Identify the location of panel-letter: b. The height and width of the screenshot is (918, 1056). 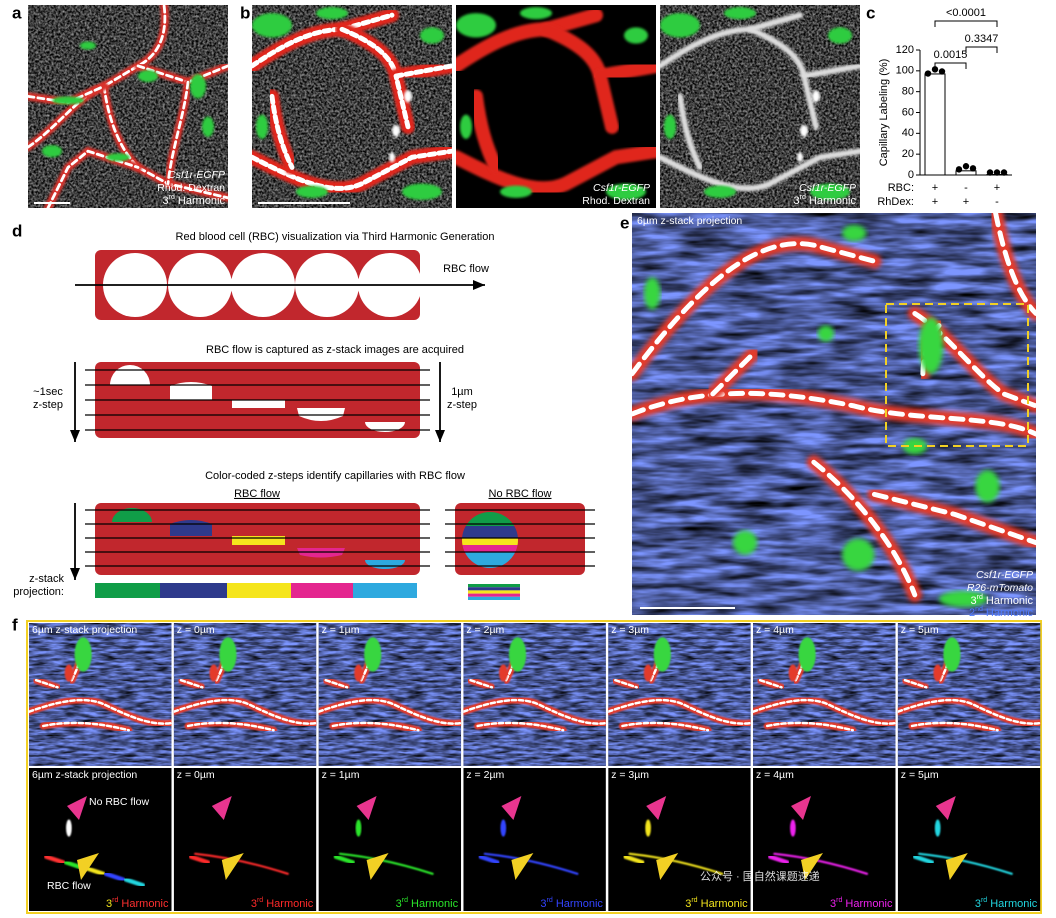
(245, 12).